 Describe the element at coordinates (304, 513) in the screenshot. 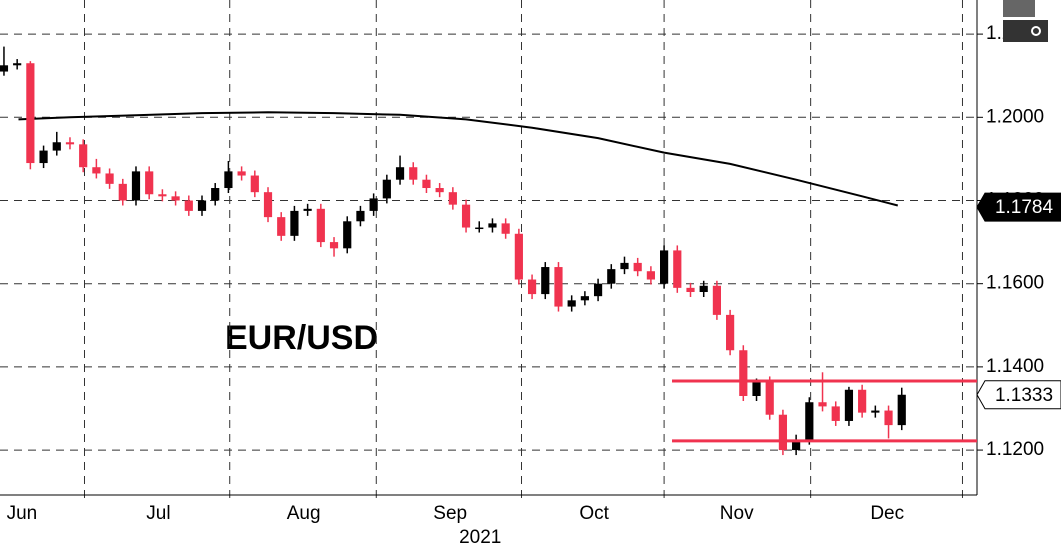

I see `x-tick-label: Aug` at that location.